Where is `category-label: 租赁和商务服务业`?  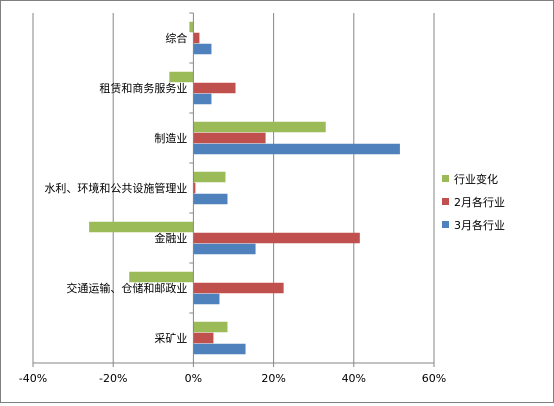 category-label: 租赁和商务服务业 is located at coordinates (143, 88).